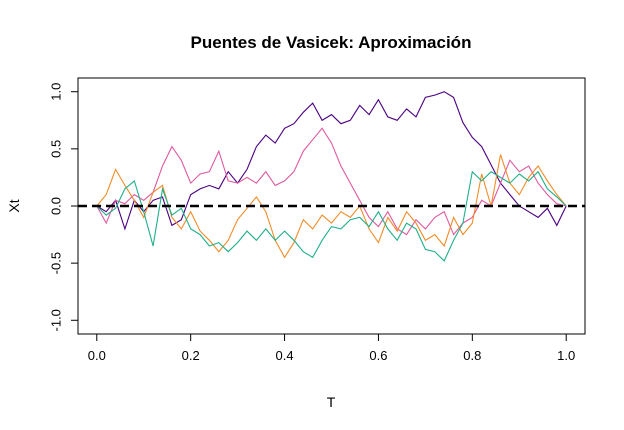  What do you see at coordinates (285, 355) in the screenshot?
I see `x-tick-label: 0.4` at bounding box center [285, 355].